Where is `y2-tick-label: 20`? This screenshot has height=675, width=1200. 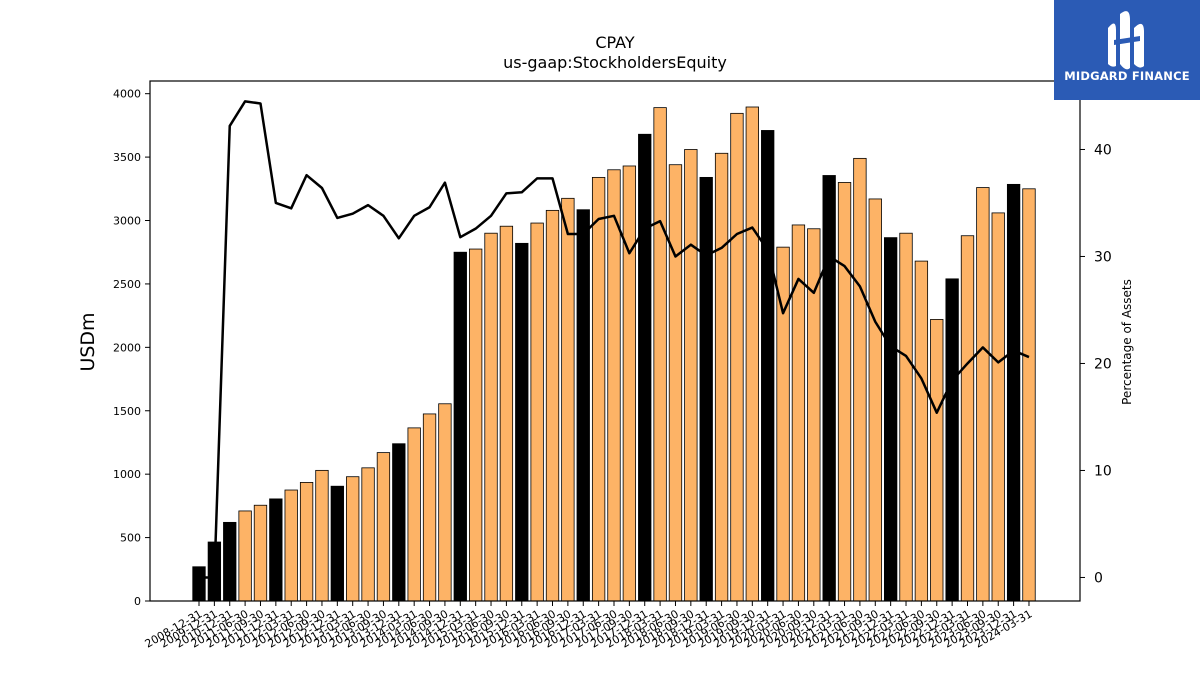 y2-tick-label: 20 is located at coordinates (1103, 364).